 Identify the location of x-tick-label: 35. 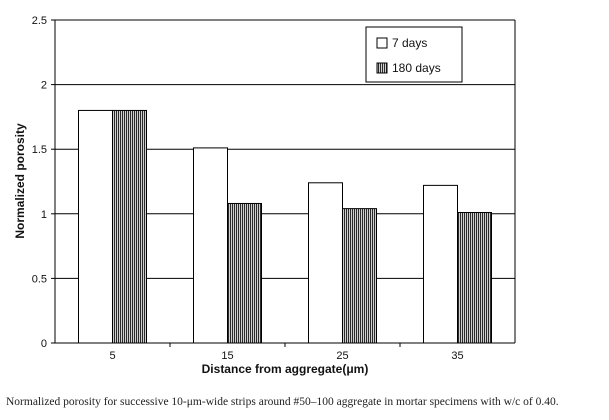
(457, 356).